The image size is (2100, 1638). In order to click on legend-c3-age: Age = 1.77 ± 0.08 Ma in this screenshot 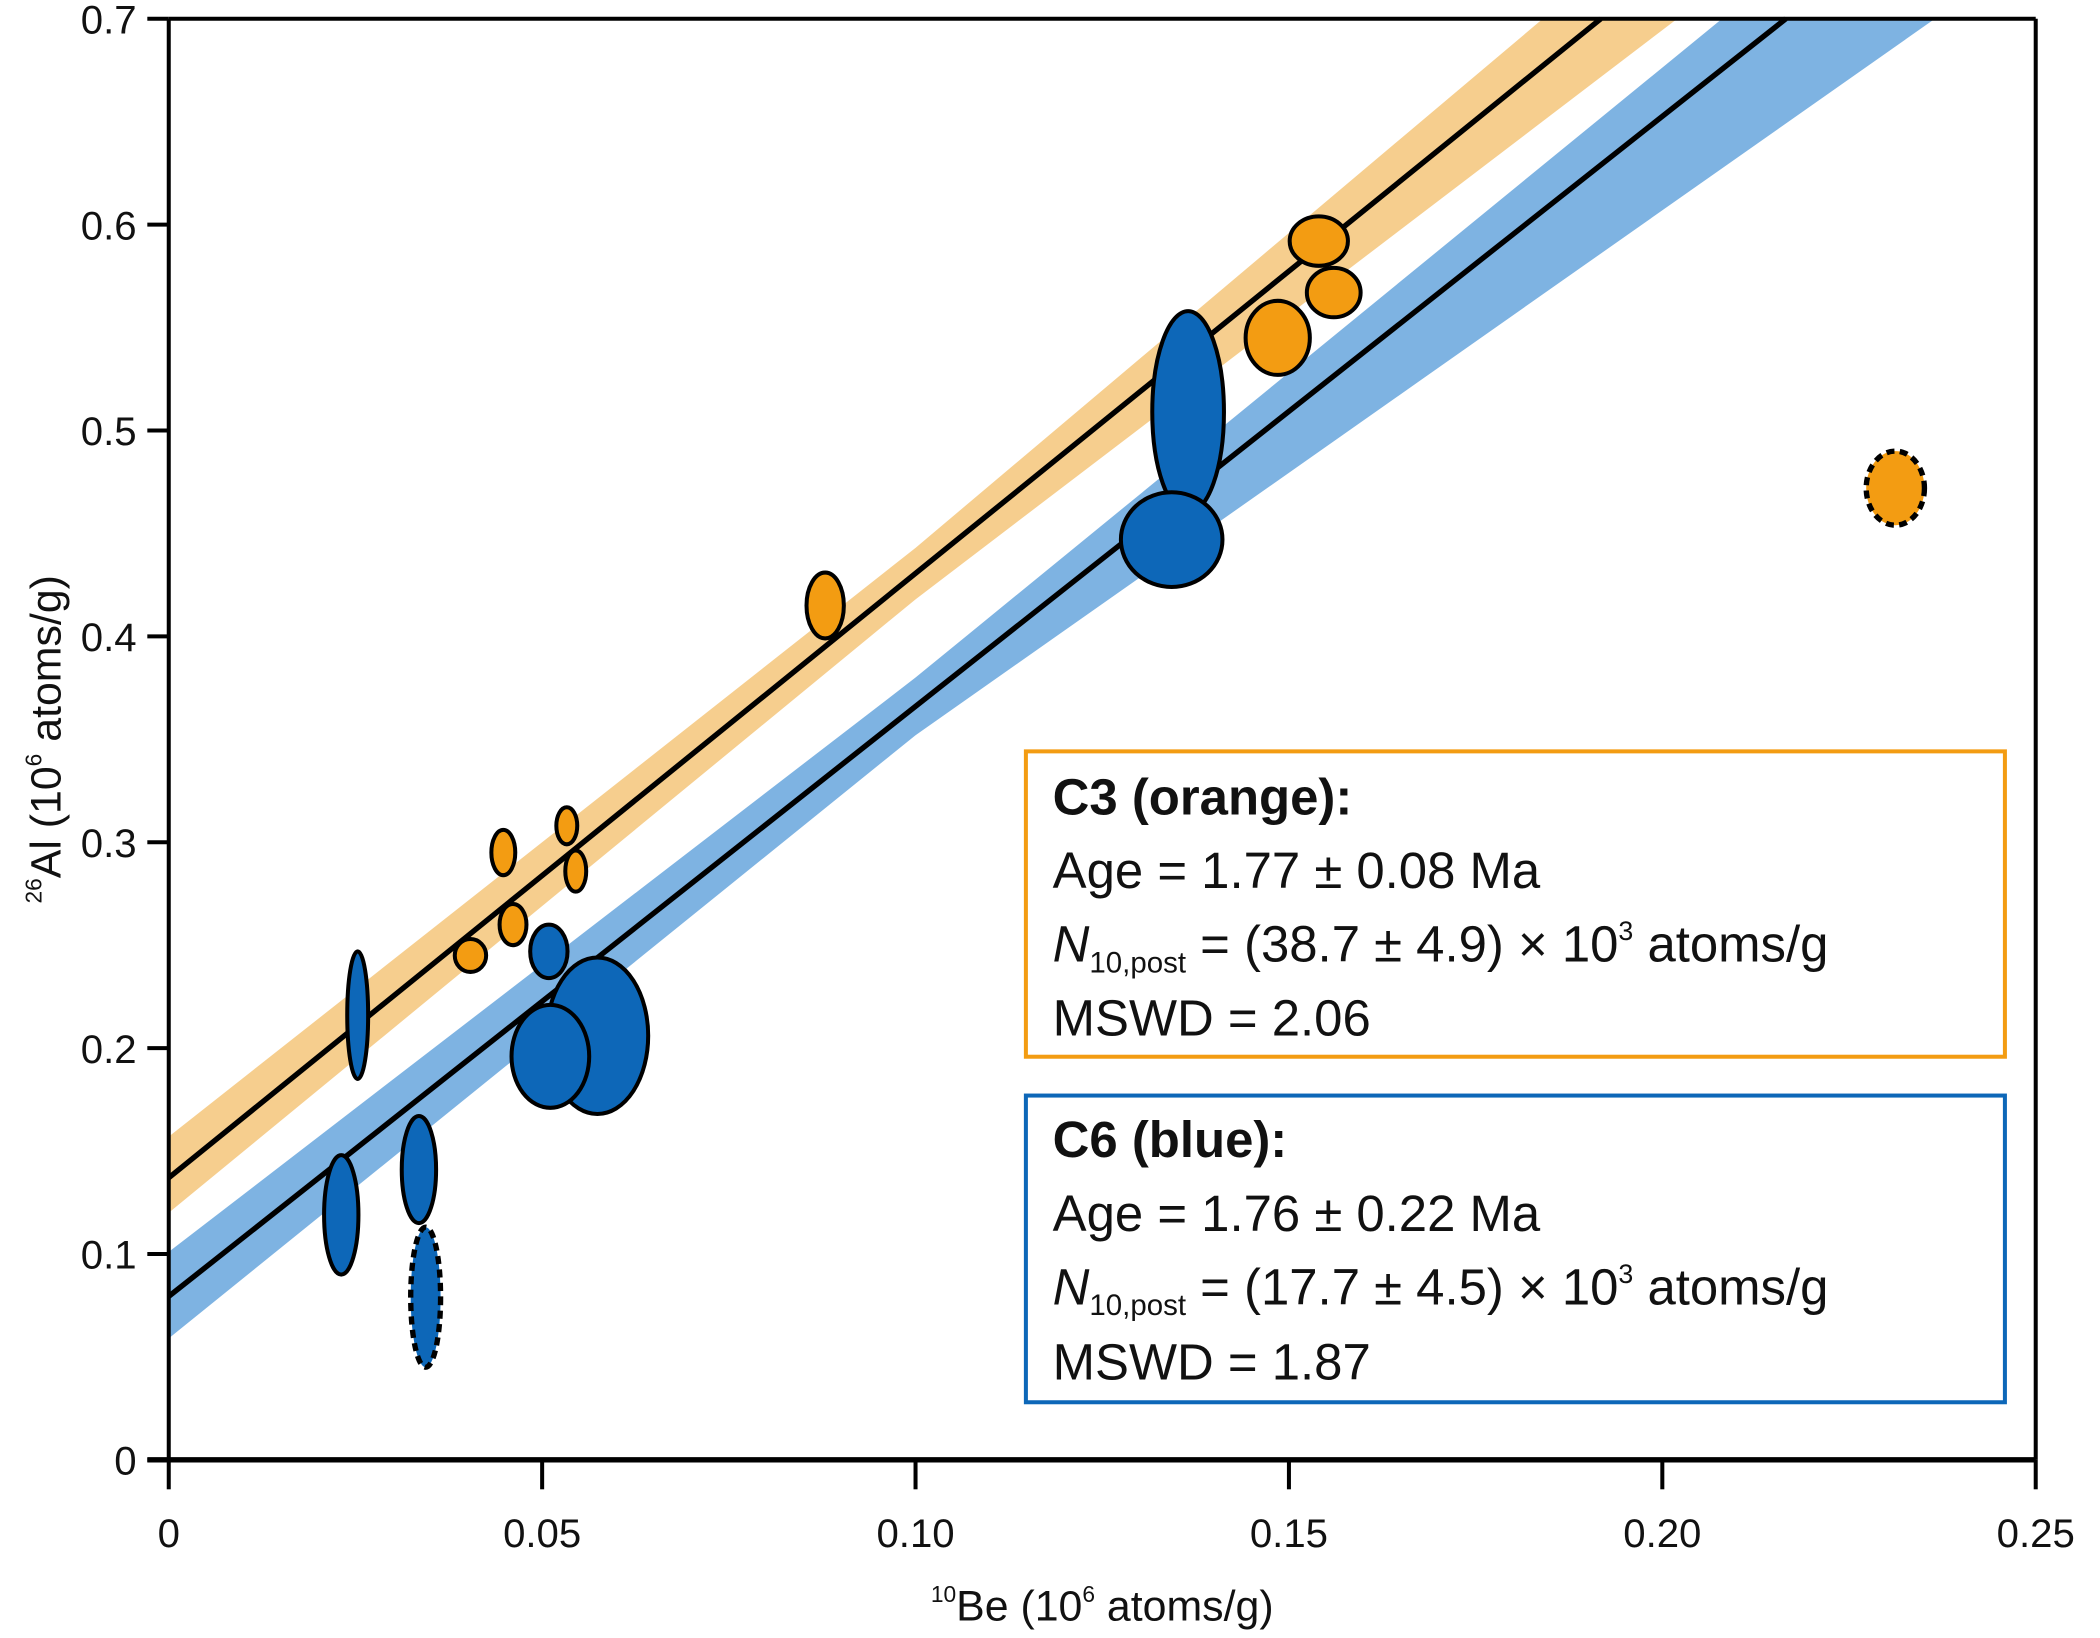, I will do `click(1297, 870)`.